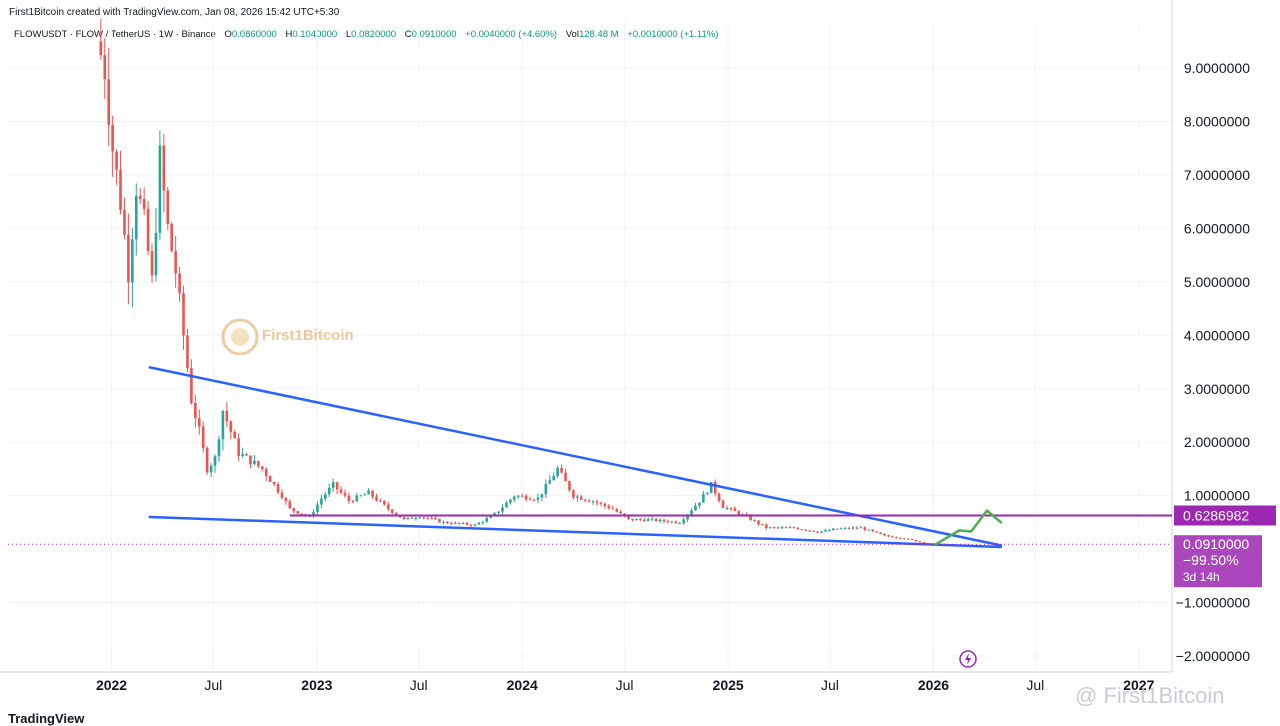  What do you see at coordinates (728, 685) in the screenshot?
I see `x-tick-label: 2025` at bounding box center [728, 685].